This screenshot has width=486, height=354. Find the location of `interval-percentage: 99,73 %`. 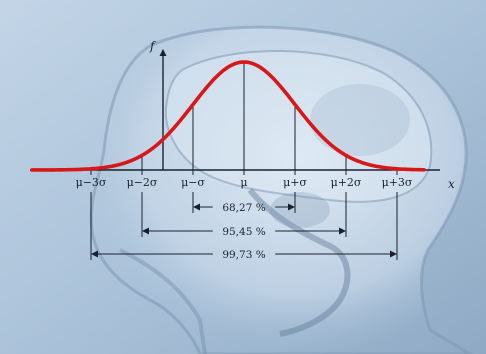

interval-percentage: 99,73 % is located at coordinates (243, 255).